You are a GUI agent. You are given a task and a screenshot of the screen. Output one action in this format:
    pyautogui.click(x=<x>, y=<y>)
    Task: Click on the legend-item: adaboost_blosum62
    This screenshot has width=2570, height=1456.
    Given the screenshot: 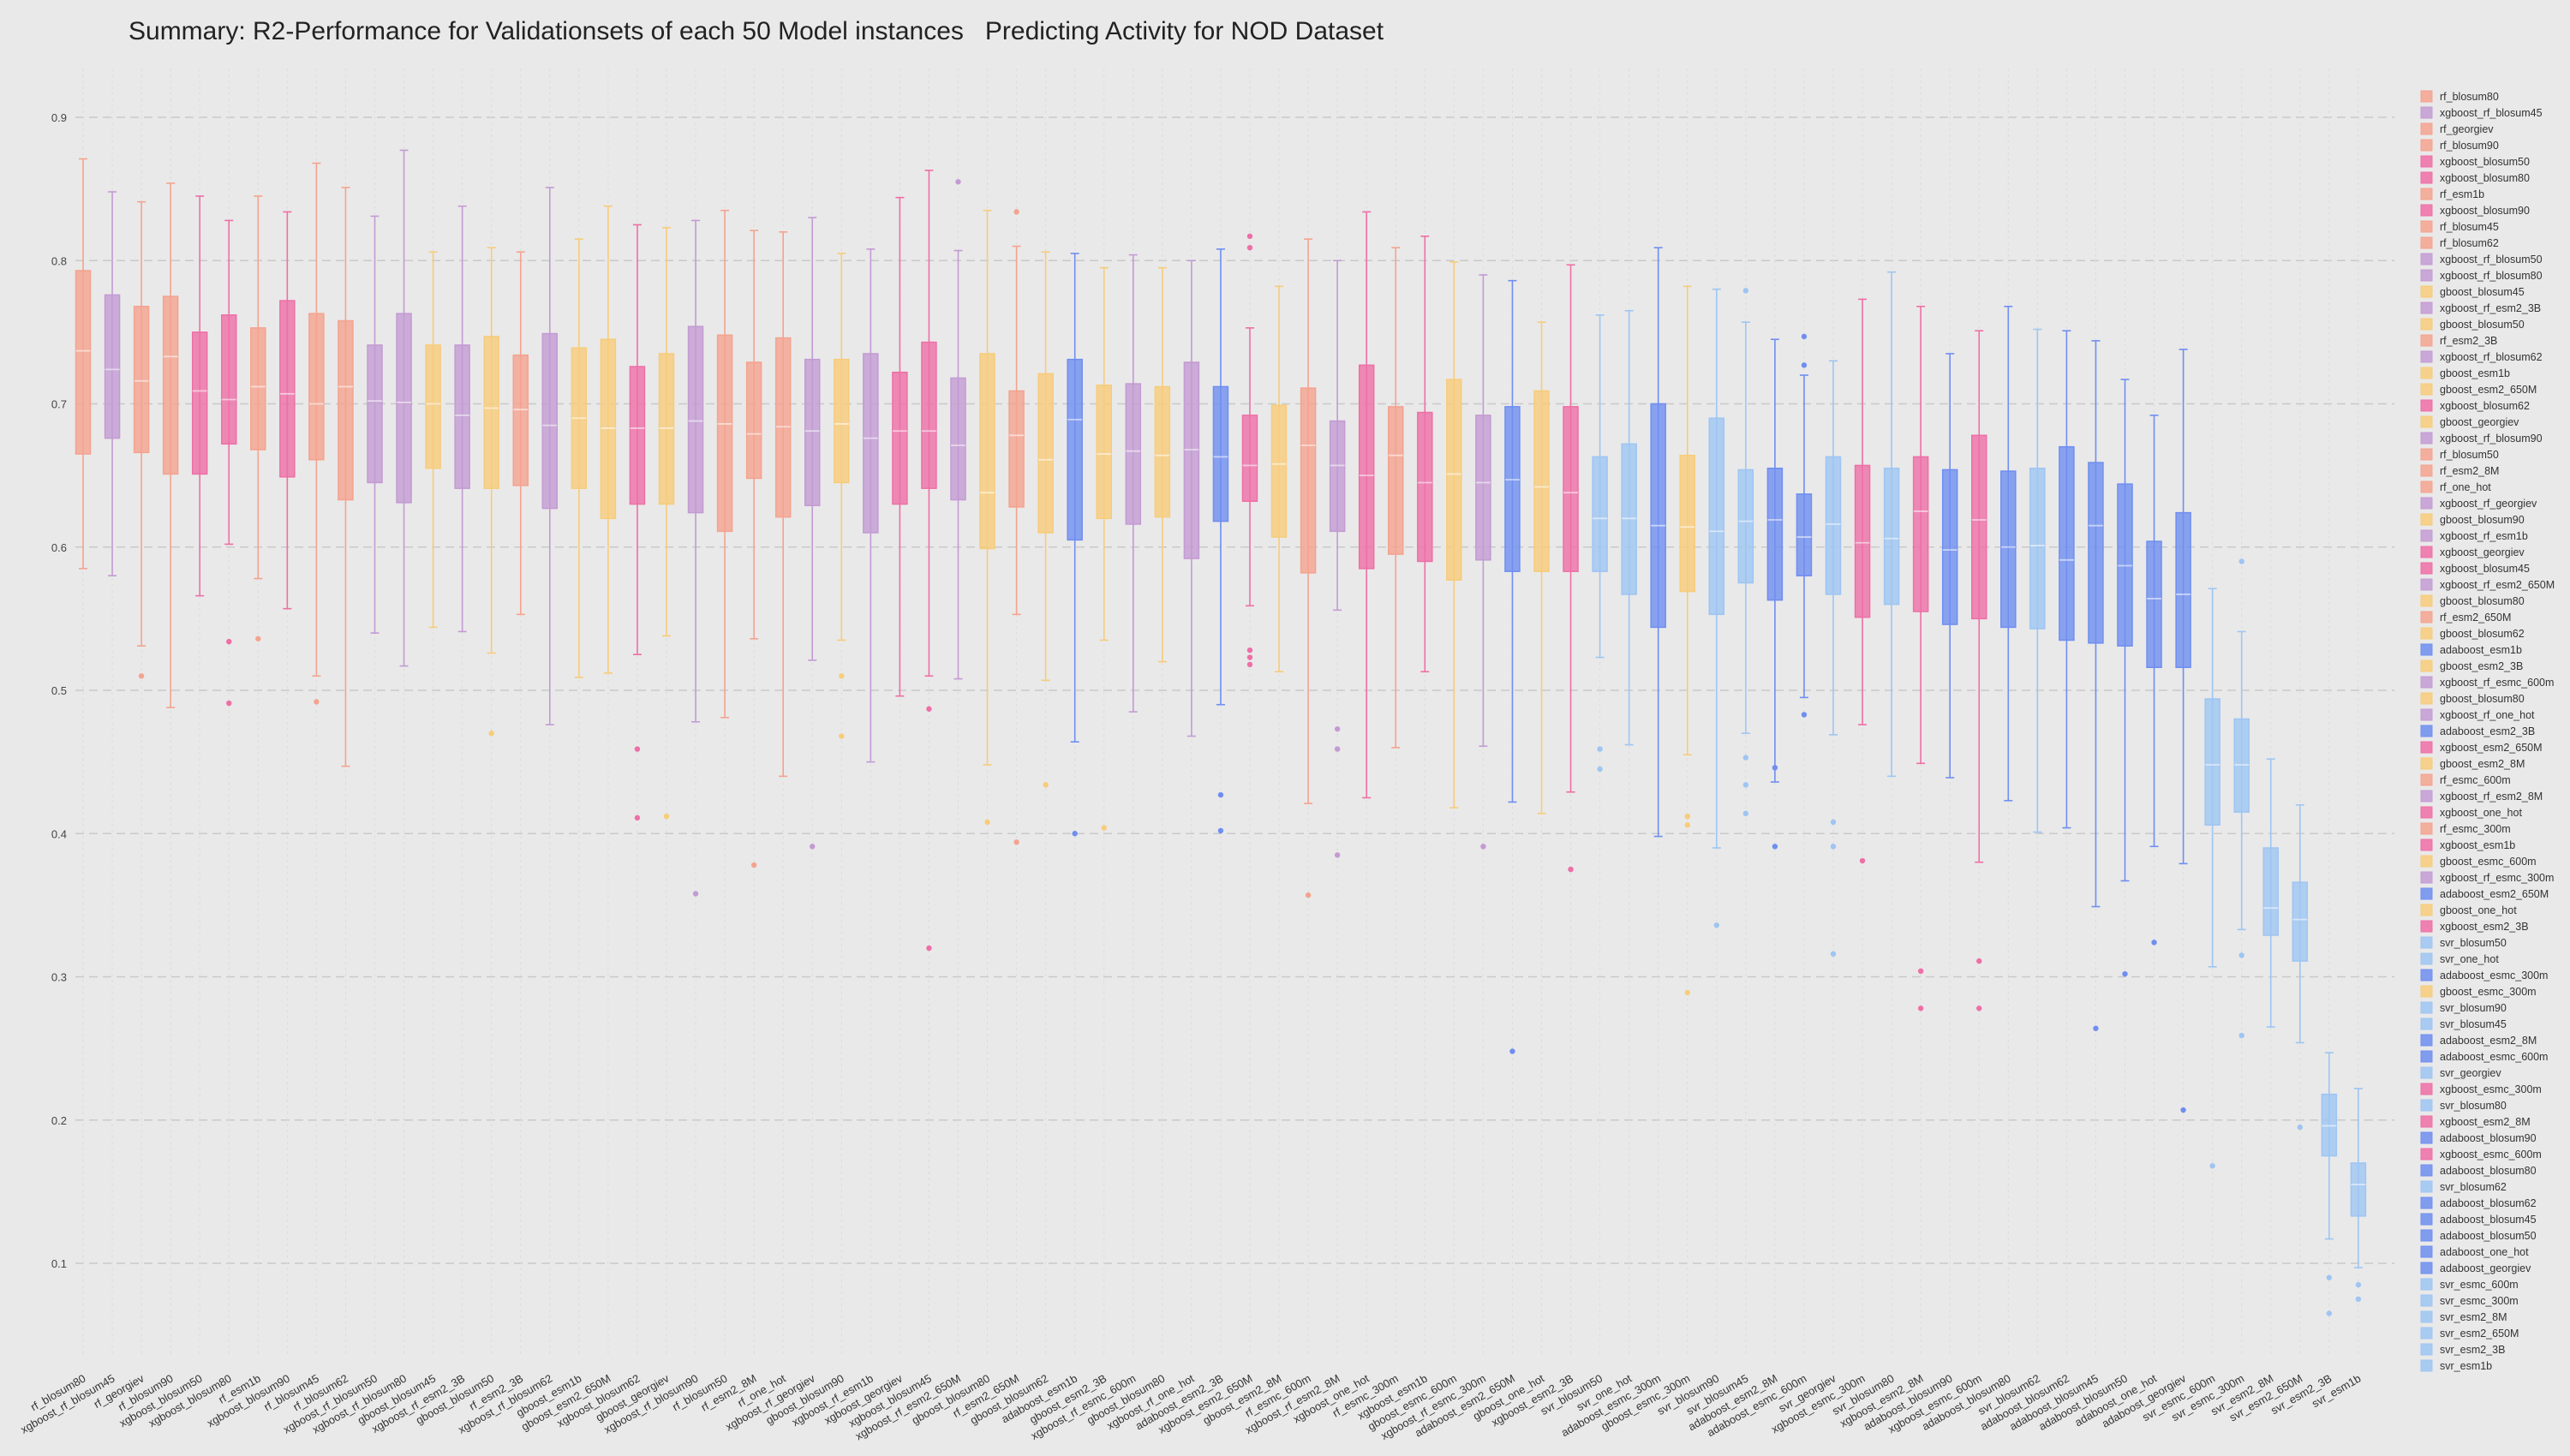 What is the action you would take?
    pyautogui.click(x=2478, y=1203)
    